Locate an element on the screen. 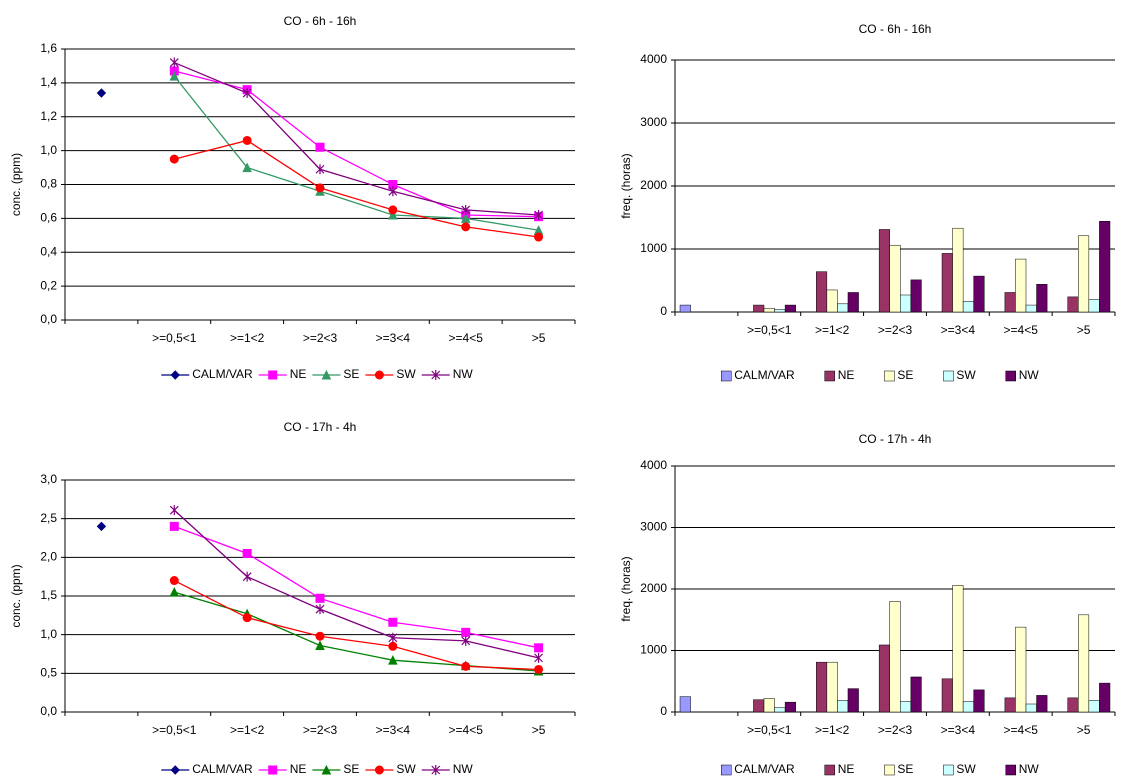 This screenshot has height=780, width=1125. x-tick-label: >5 is located at coordinates (1084, 730).